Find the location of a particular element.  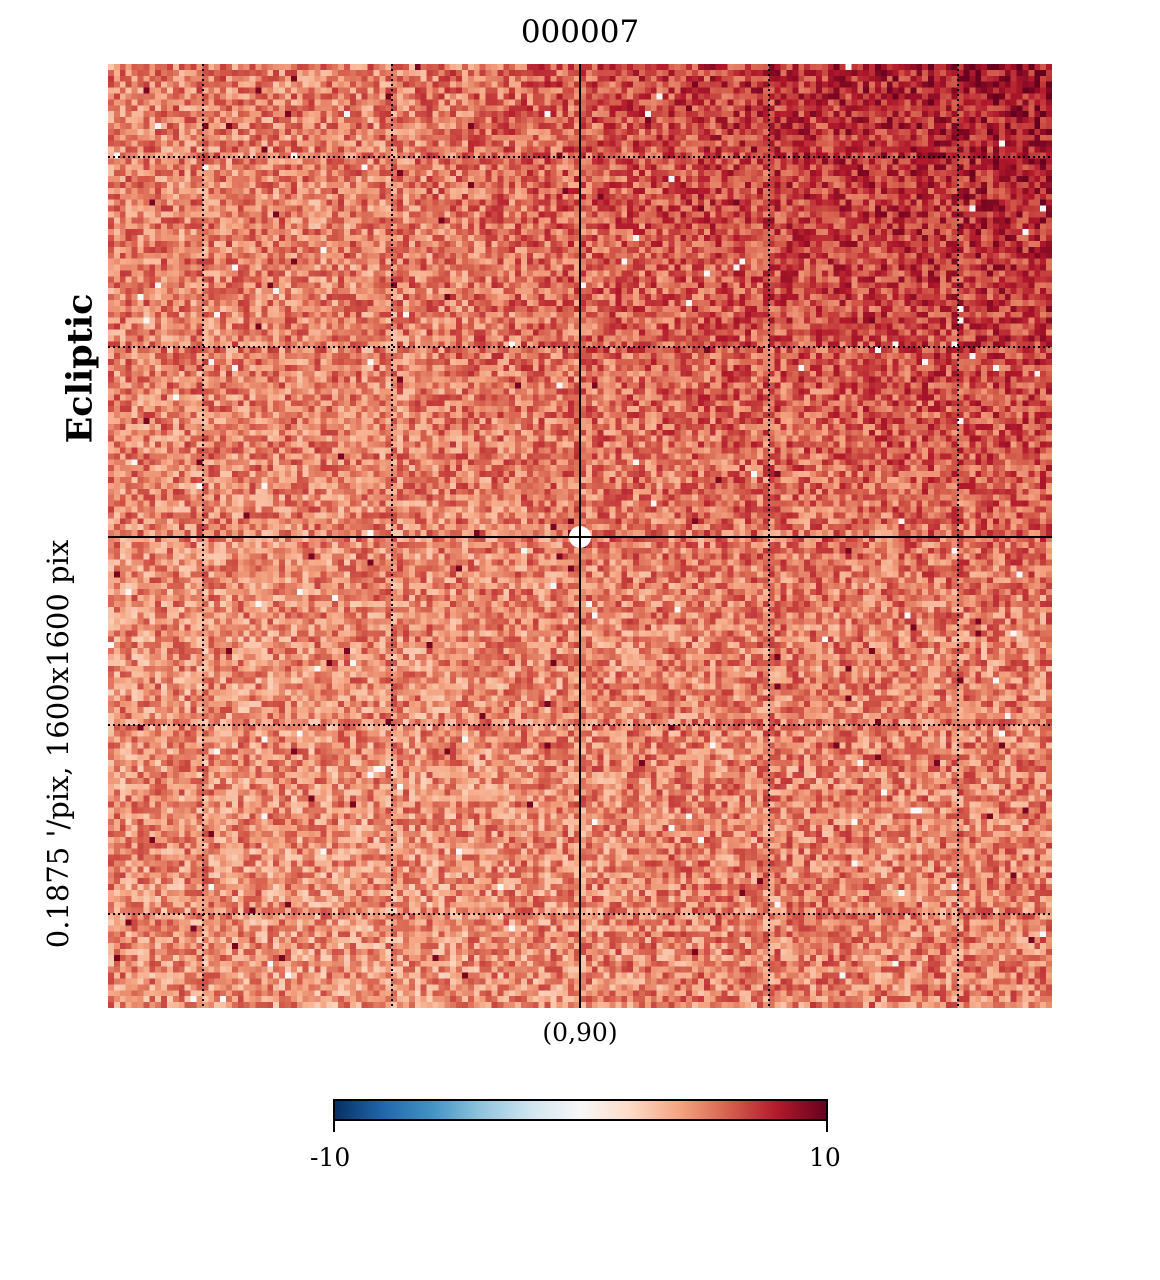

chart-title: 000007 is located at coordinates (580, 32).